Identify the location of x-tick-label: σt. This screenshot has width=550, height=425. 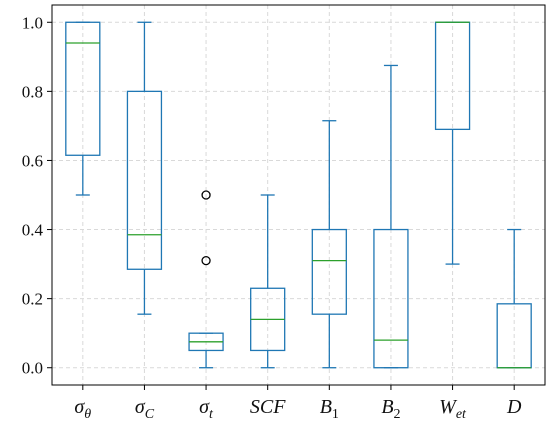
(206, 409).